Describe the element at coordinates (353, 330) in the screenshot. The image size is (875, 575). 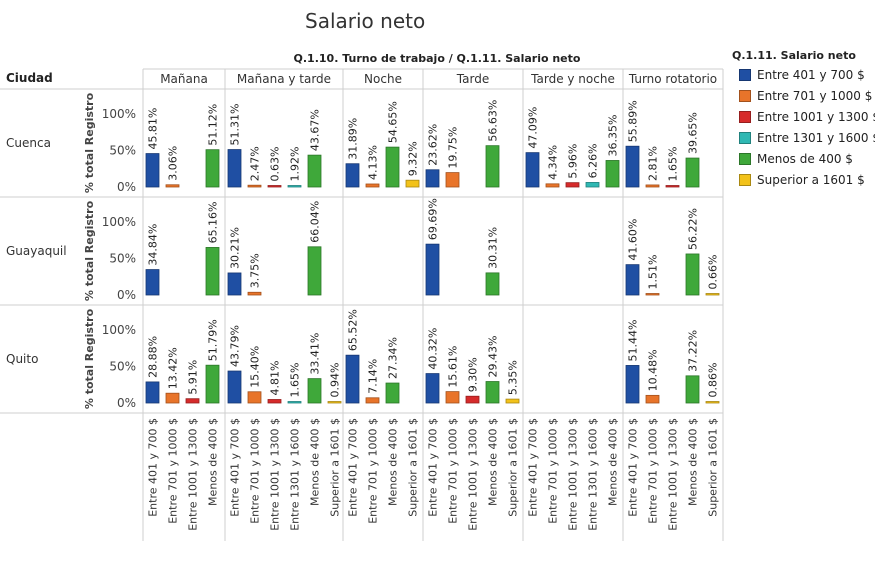
I see `data-label: 65.52%` at that location.